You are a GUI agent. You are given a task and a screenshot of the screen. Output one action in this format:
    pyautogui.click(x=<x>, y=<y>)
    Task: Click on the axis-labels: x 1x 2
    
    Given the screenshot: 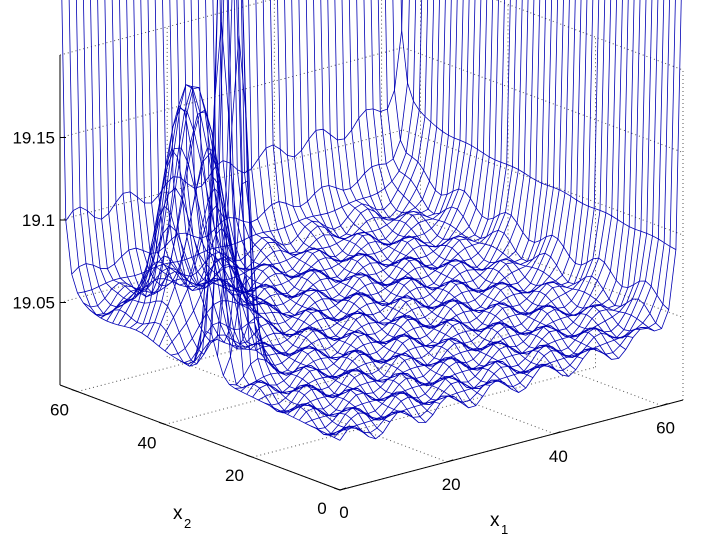 What is the action you would take?
    pyautogui.click(x=340, y=520)
    